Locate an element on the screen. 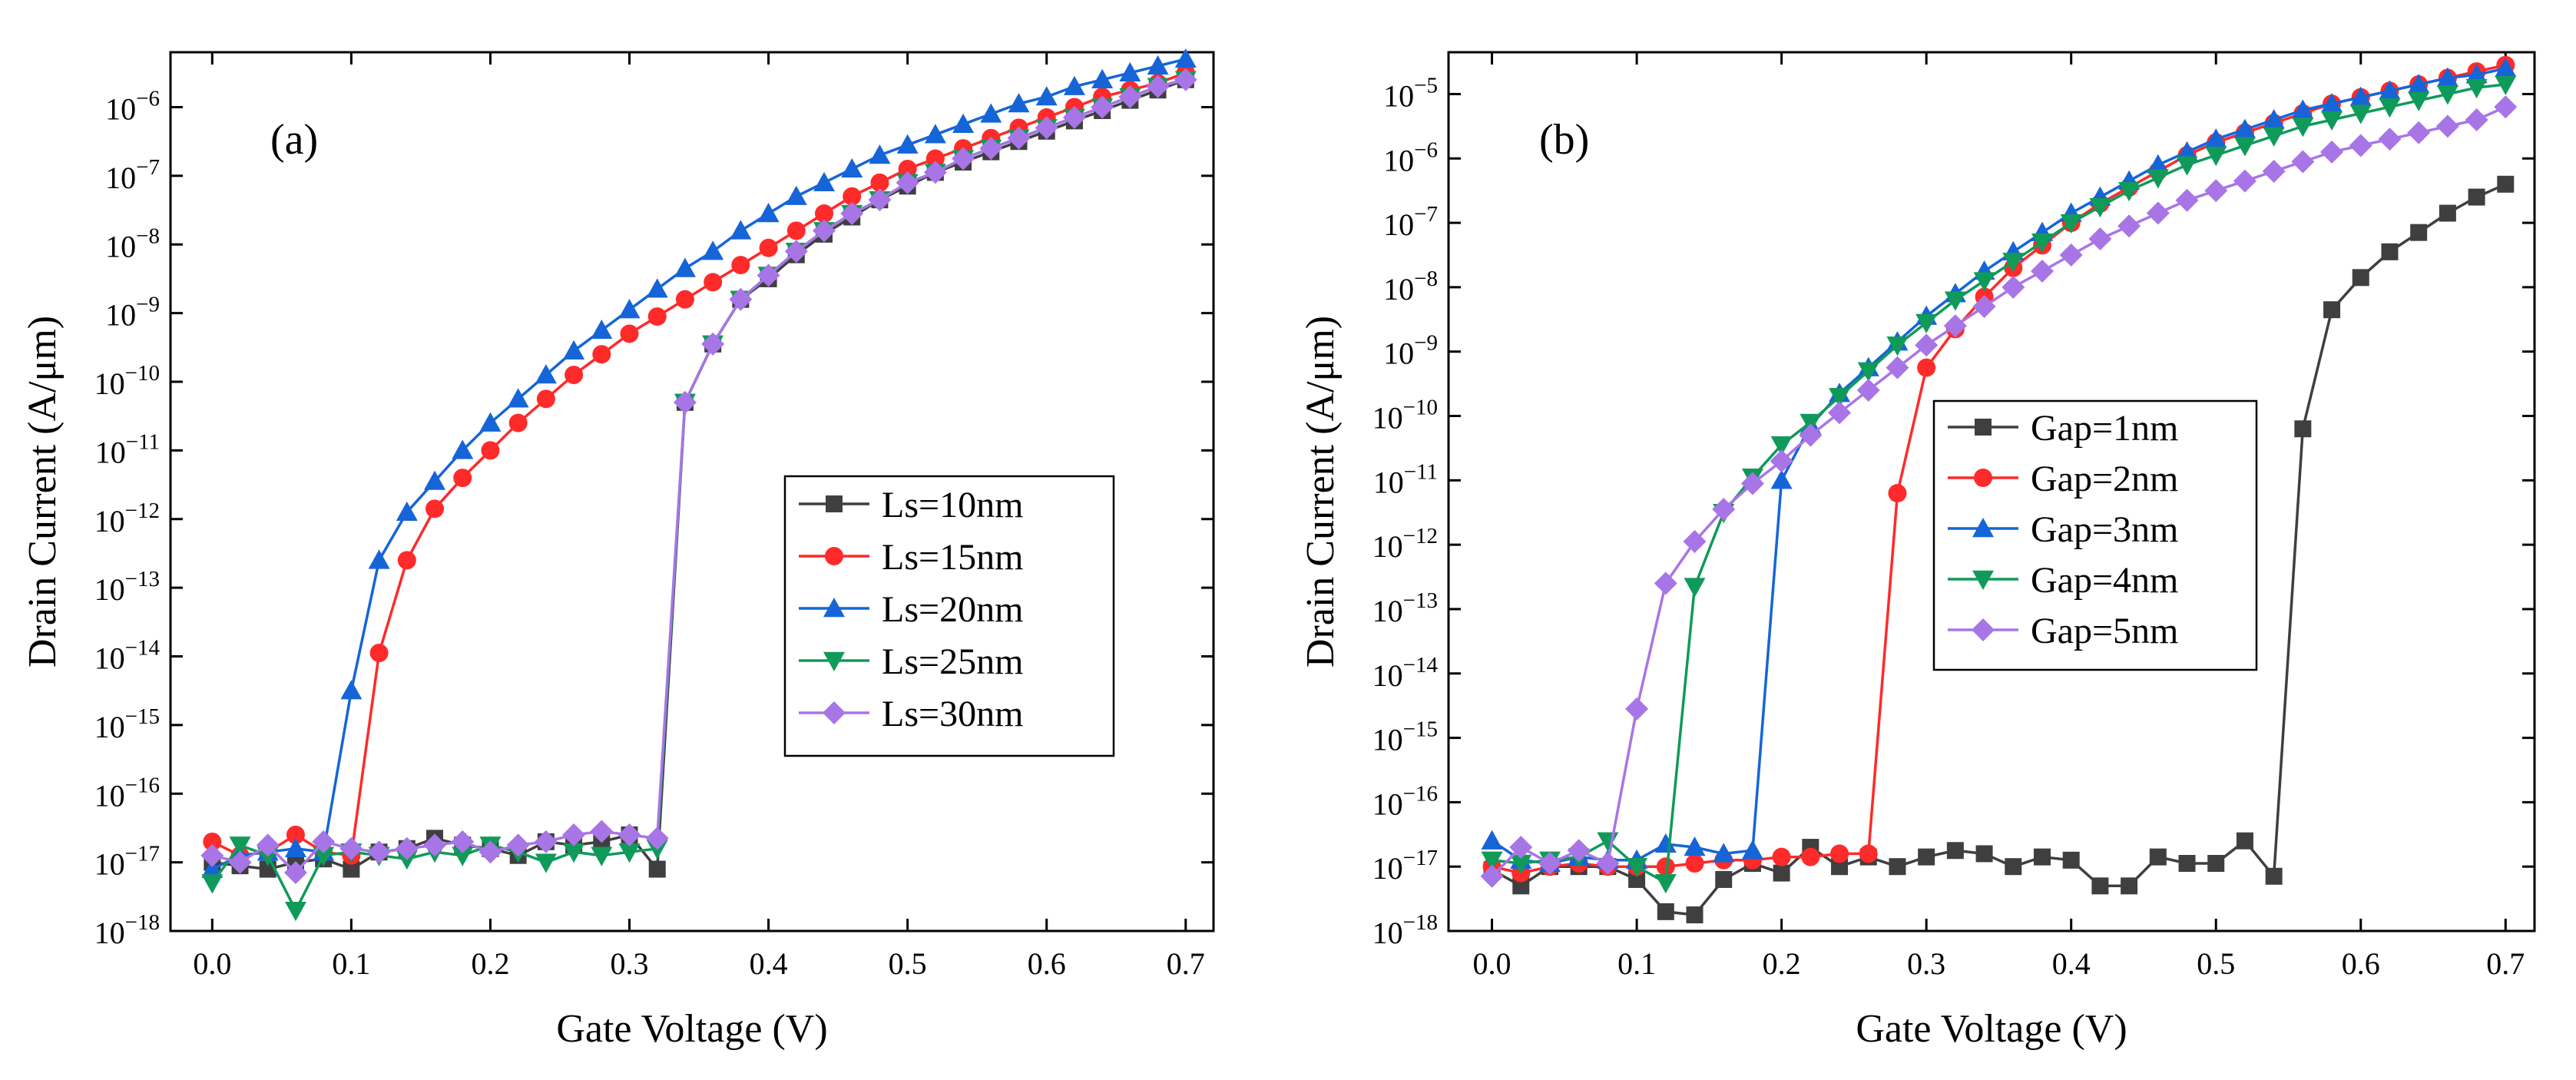 The width and height of the screenshot is (2576, 1080). y-tick-label: 10⁻¹⁴ is located at coordinates (1405, 673).